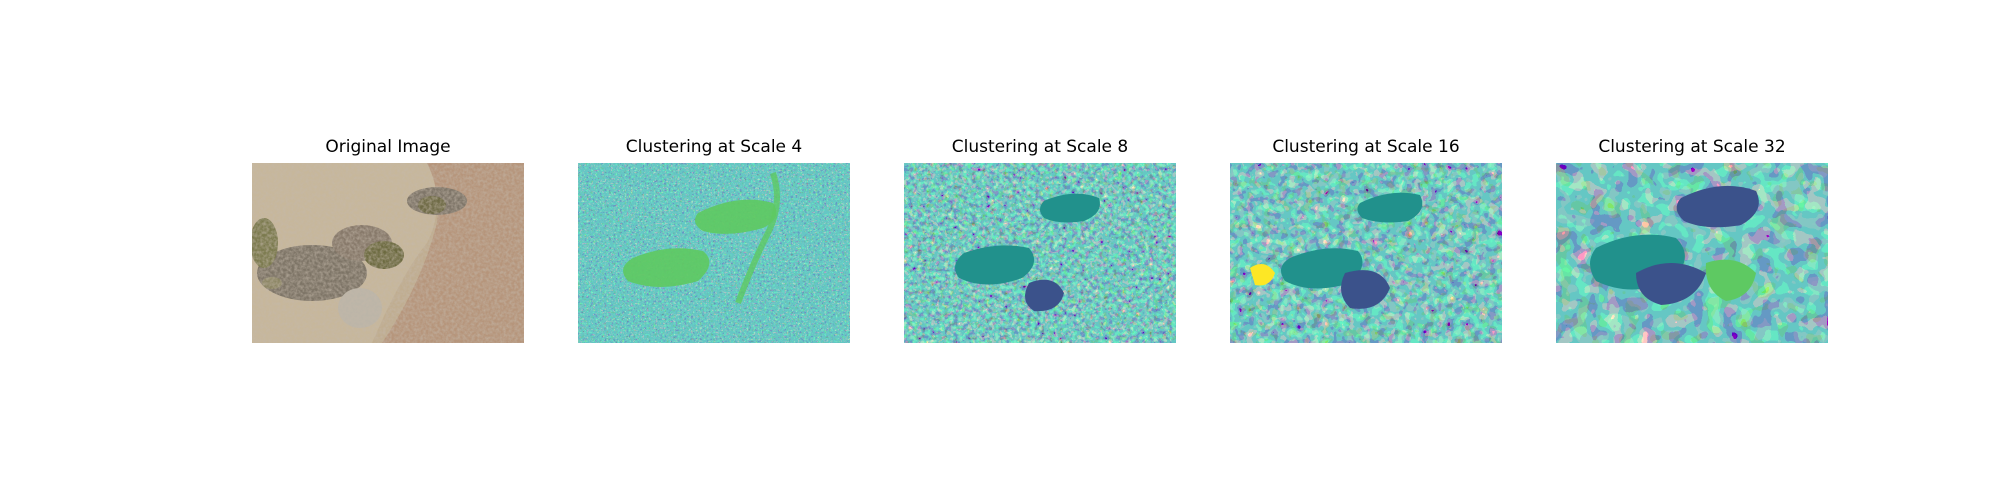 This screenshot has width=2000, height=500. Describe the element at coordinates (1692, 147) in the screenshot. I see `panel-title: Clustering at Scale 32` at that location.